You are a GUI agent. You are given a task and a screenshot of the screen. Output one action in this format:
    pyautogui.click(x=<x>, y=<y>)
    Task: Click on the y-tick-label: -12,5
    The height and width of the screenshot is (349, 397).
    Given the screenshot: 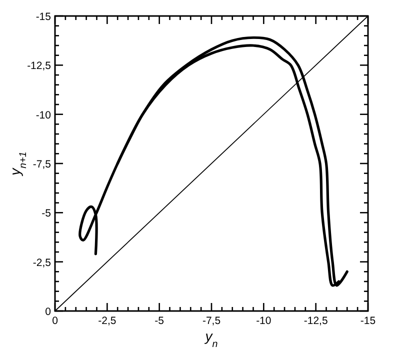 What is the action you would take?
    pyautogui.click(x=39, y=66)
    